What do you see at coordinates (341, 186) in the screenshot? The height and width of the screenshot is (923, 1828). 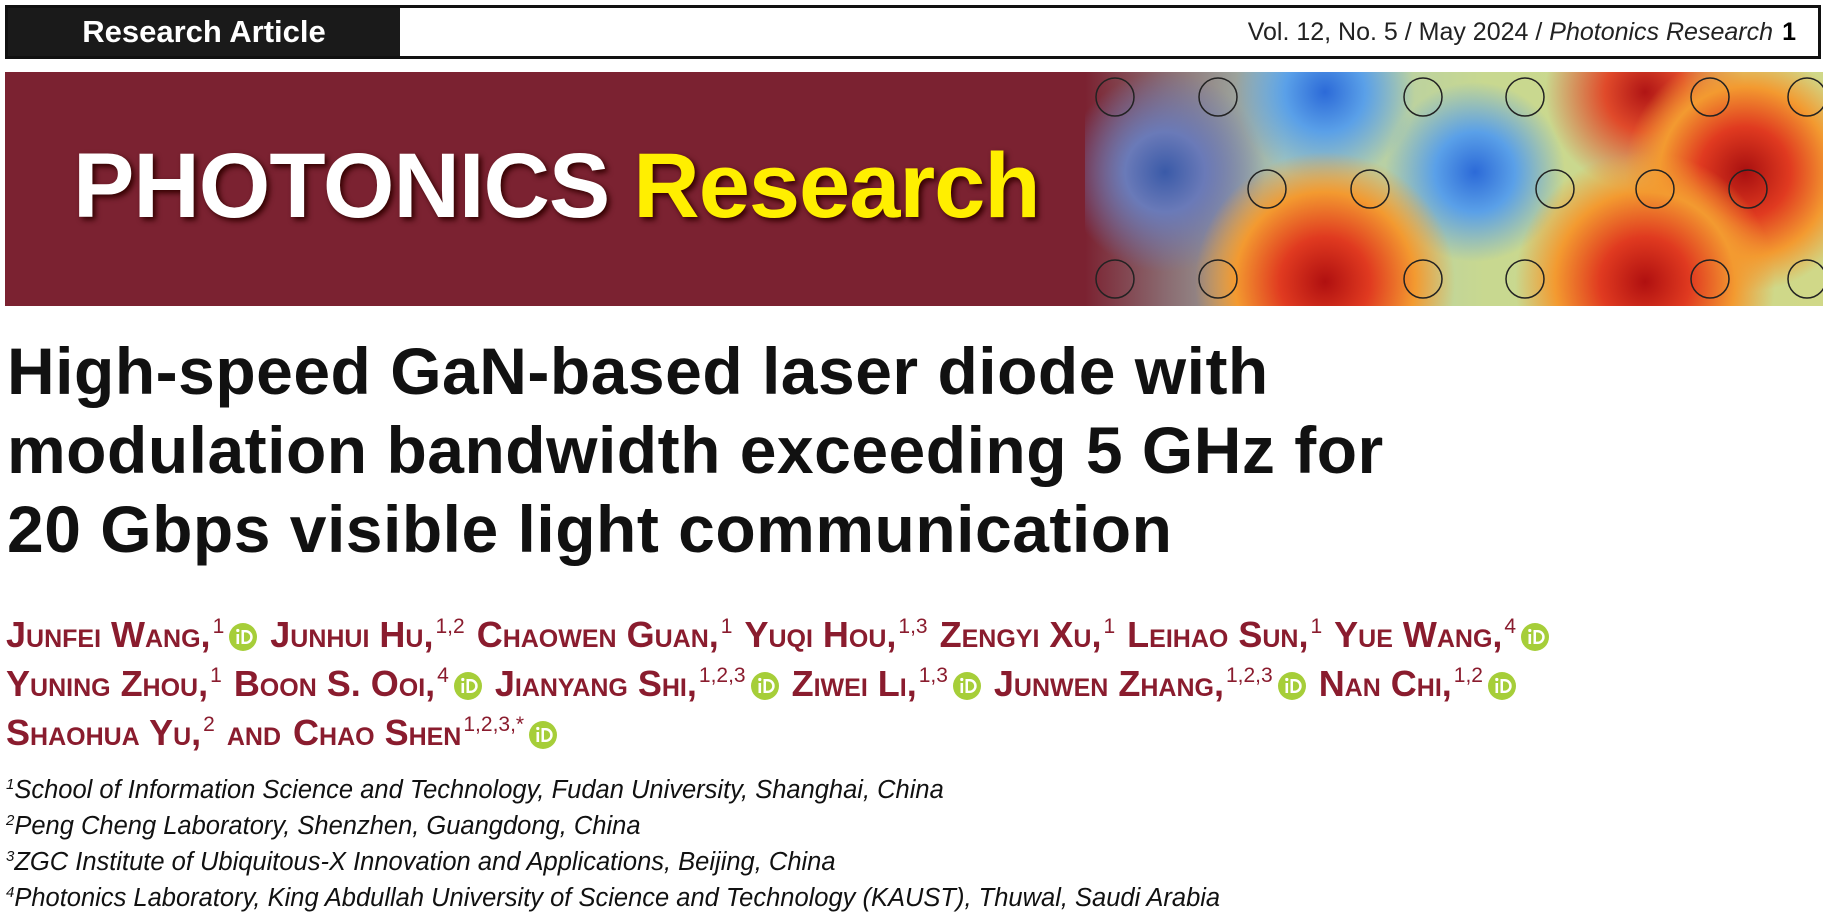 I see `brand-name: PHOTONICS` at bounding box center [341, 186].